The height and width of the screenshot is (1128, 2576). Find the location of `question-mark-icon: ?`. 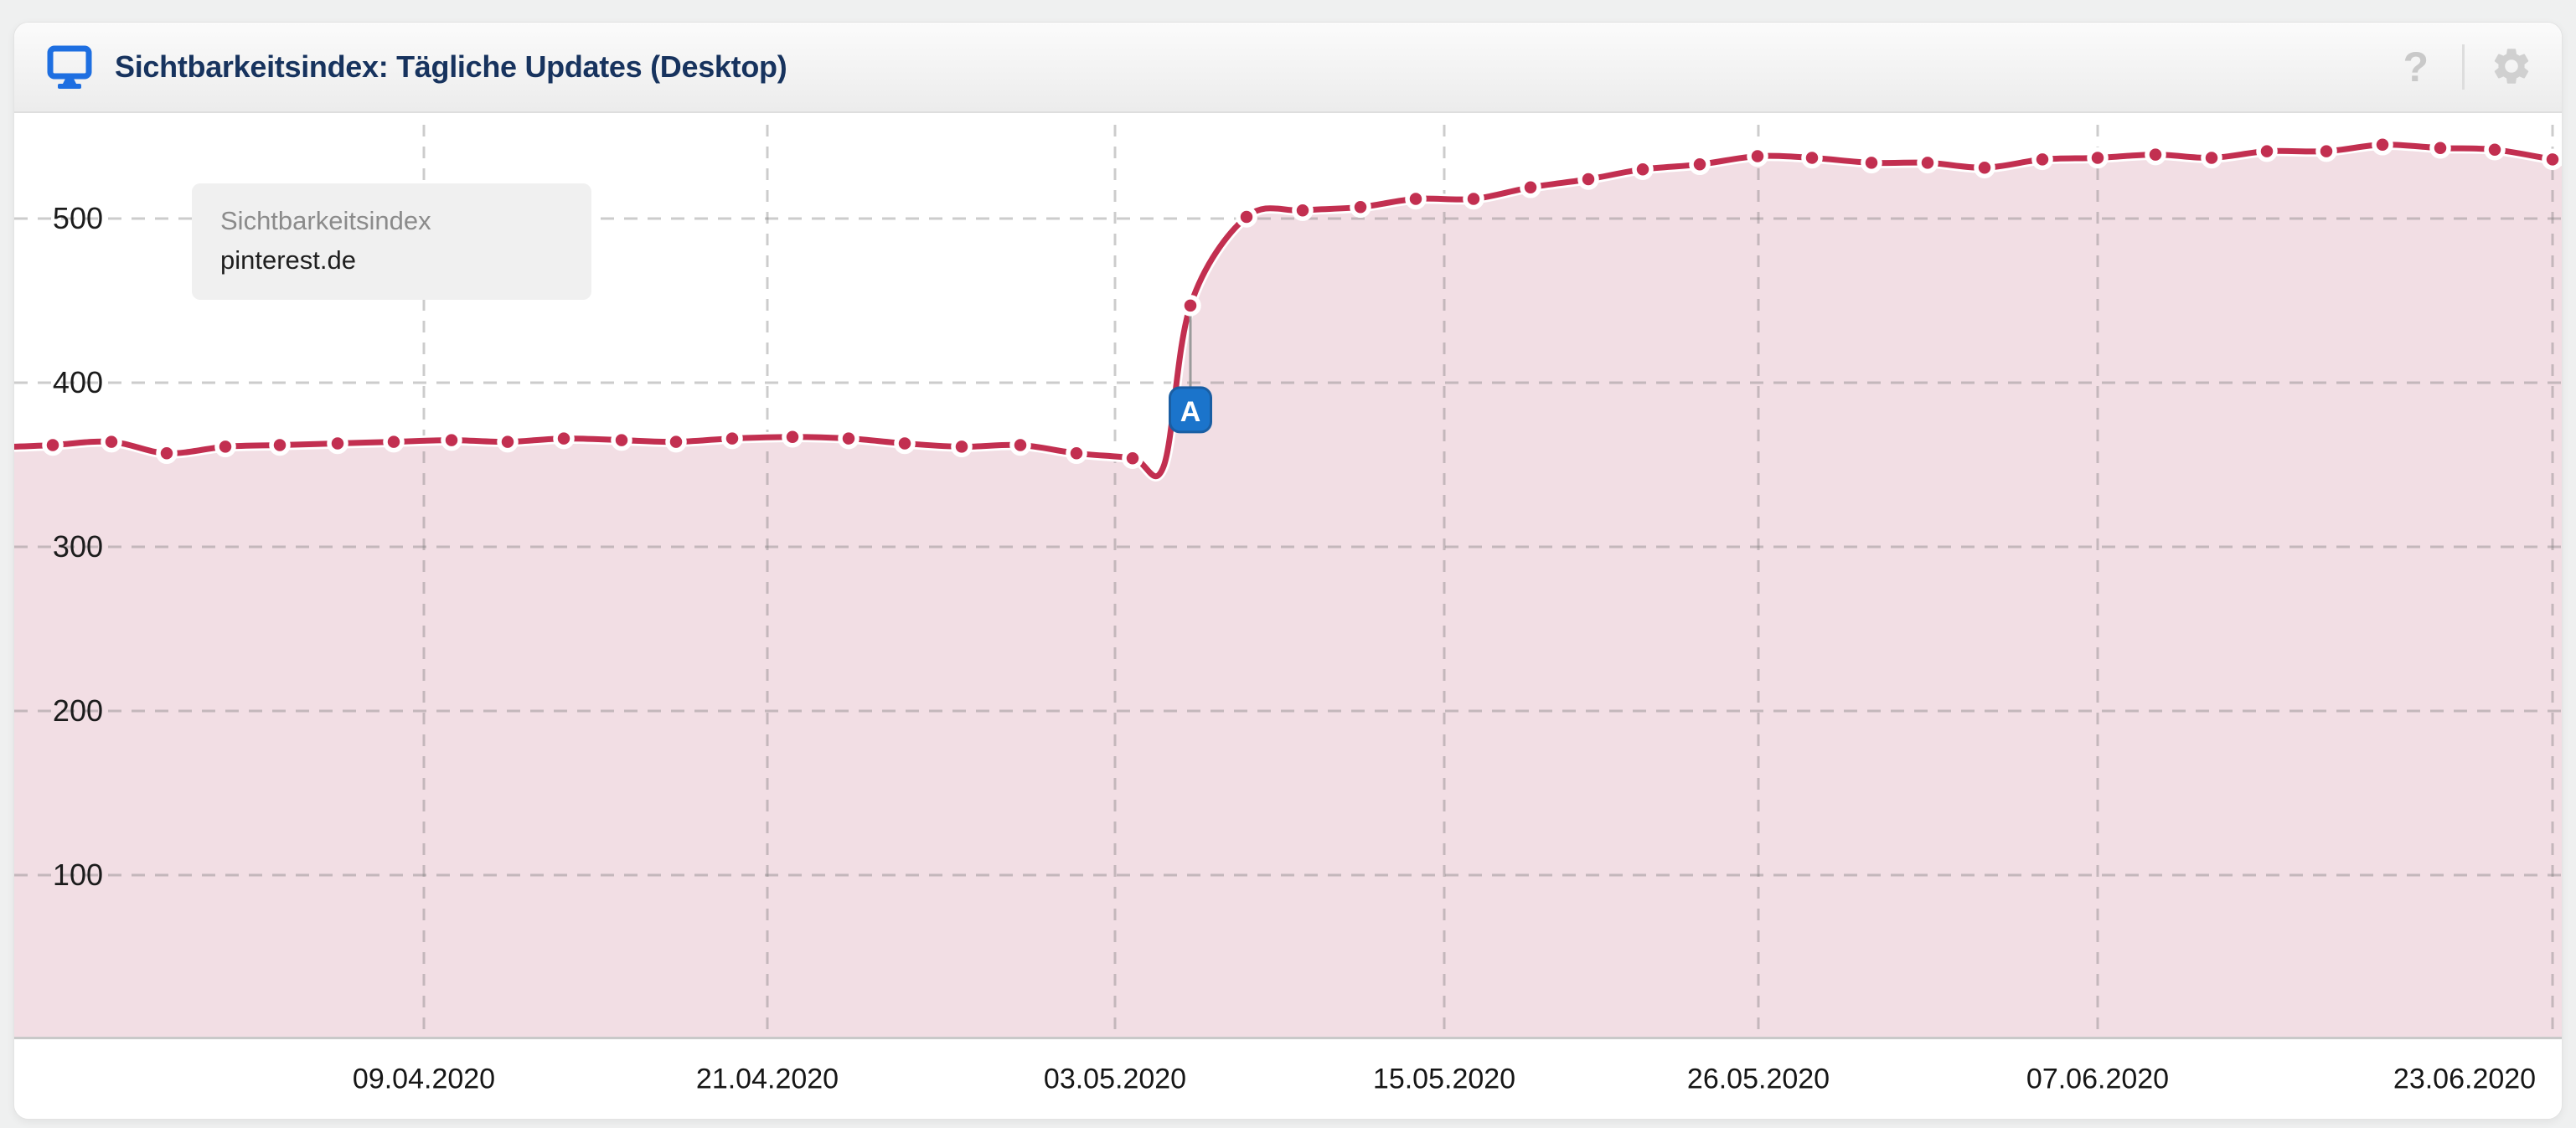

question-mark-icon: ? is located at coordinates (2416, 67).